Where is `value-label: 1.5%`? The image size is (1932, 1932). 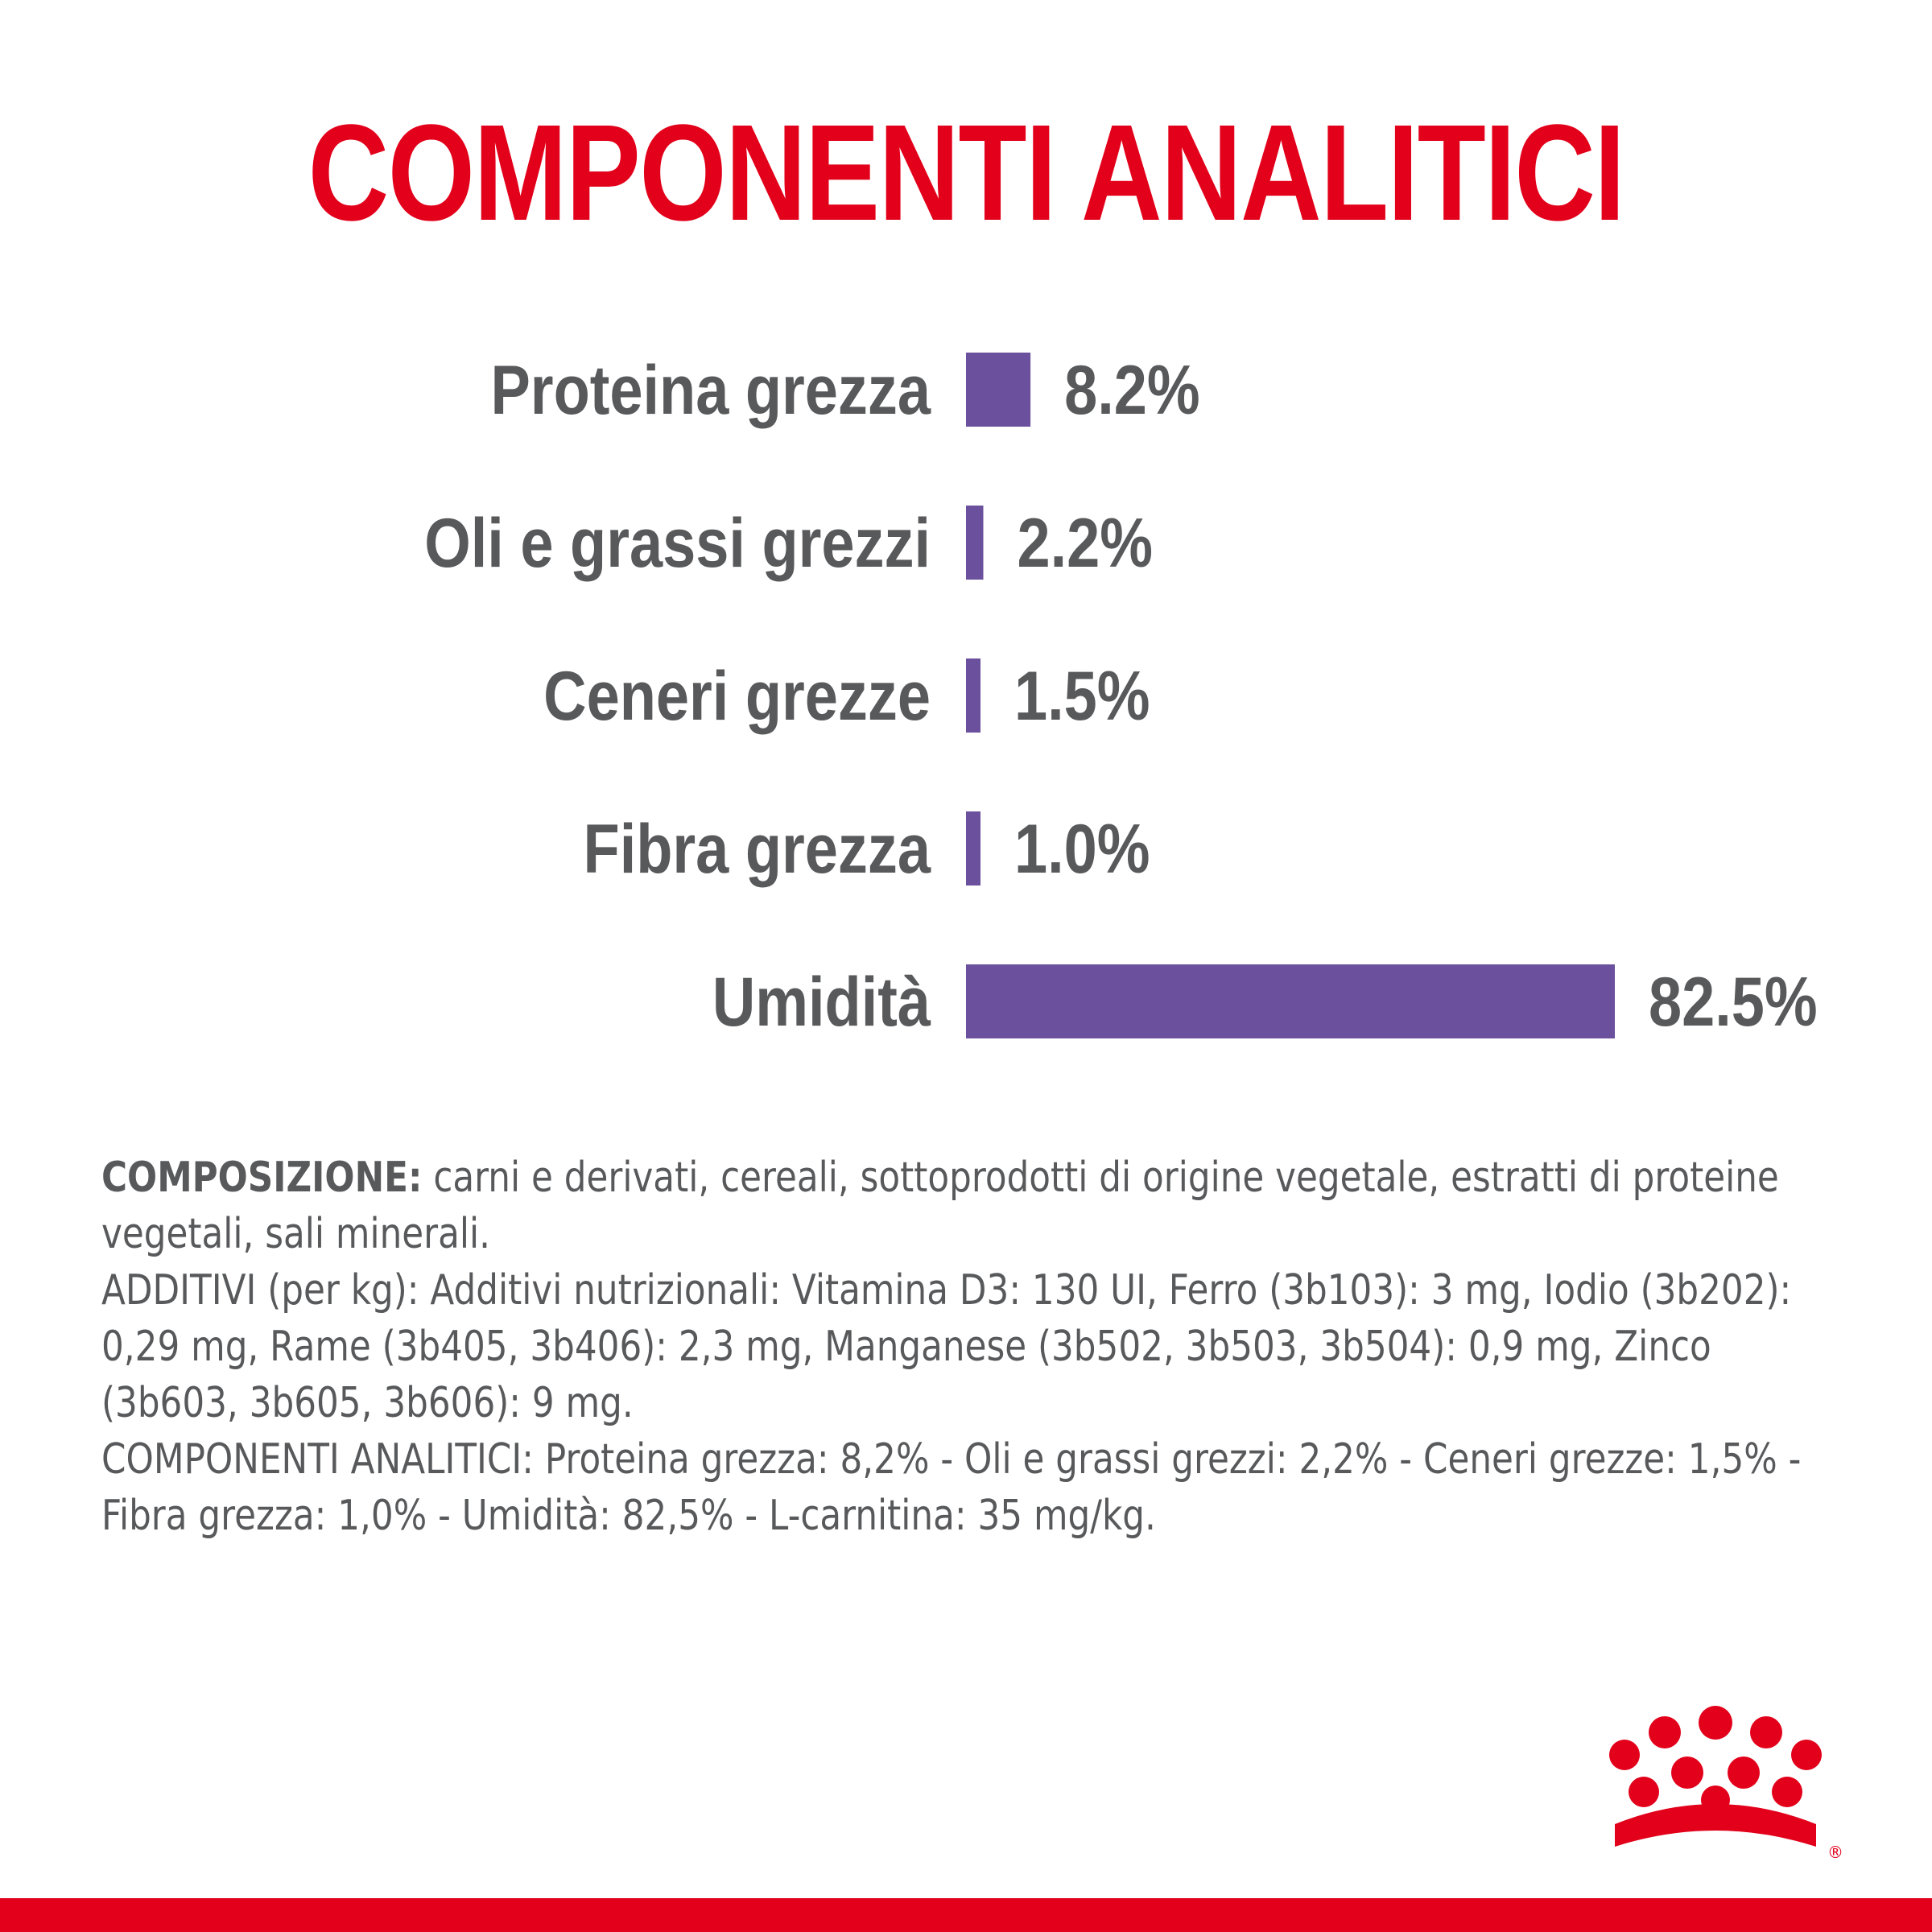
value-label: 1.5% is located at coordinates (1082, 696).